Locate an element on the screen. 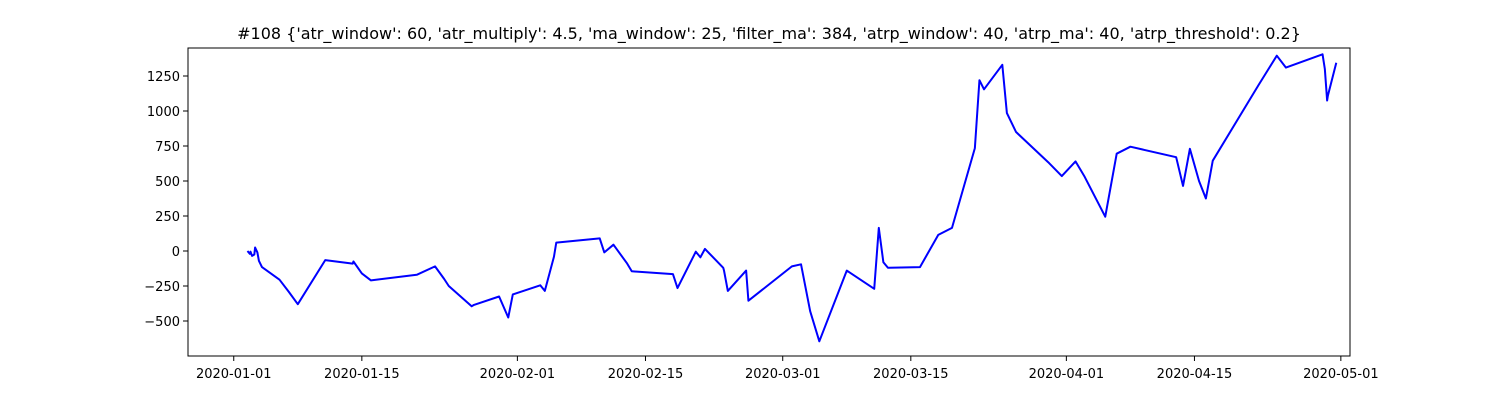 The width and height of the screenshot is (1500, 400). x-tick-label: 2020-02-15 is located at coordinates (646, 374).